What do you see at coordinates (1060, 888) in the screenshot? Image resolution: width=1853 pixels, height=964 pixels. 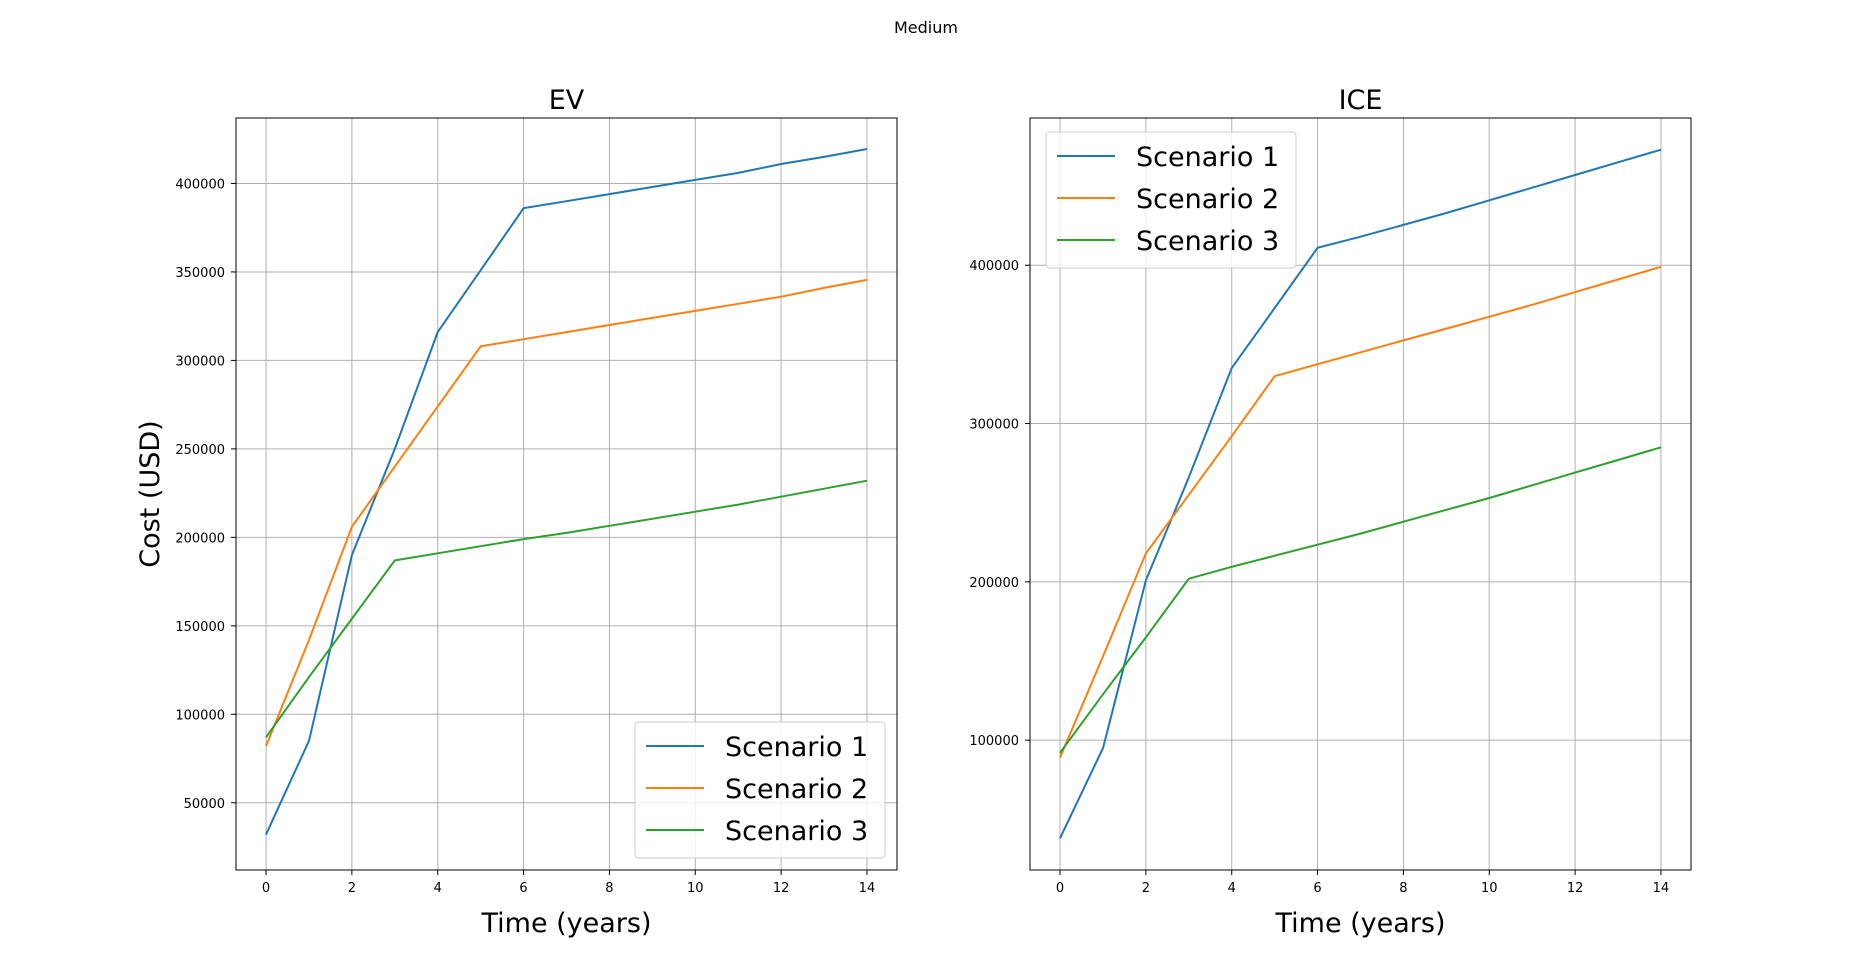 I see `ice-x-tick-label: 0` at bounding box center [1060, 888].